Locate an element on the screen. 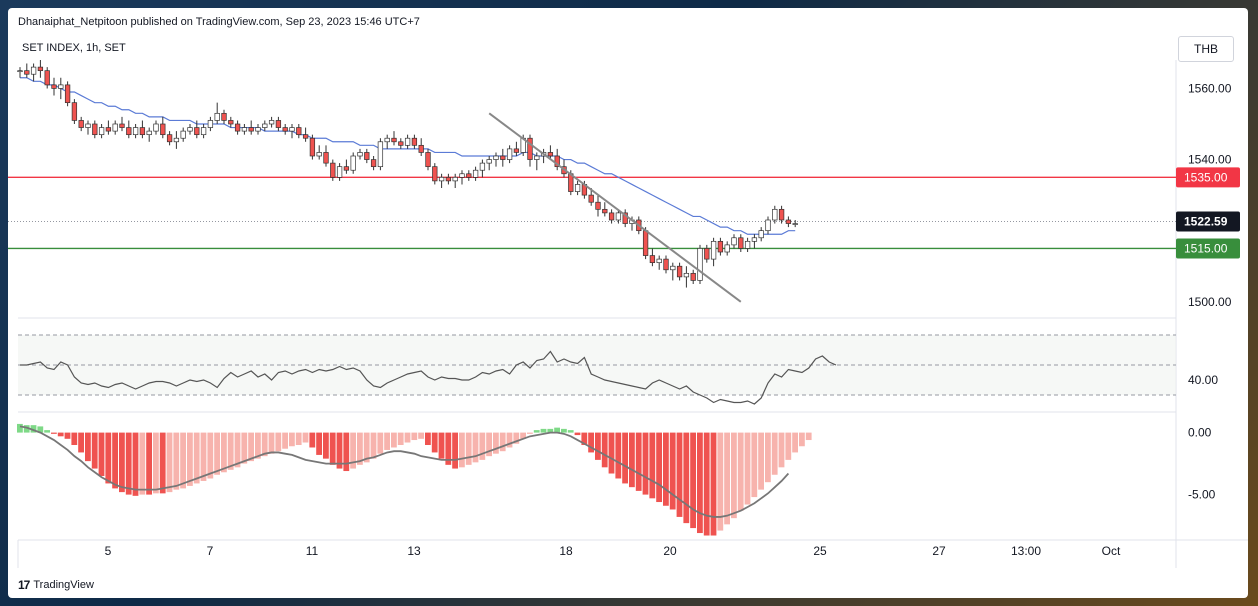  time-tick-label: 5 is located at coordinates (108, 551).